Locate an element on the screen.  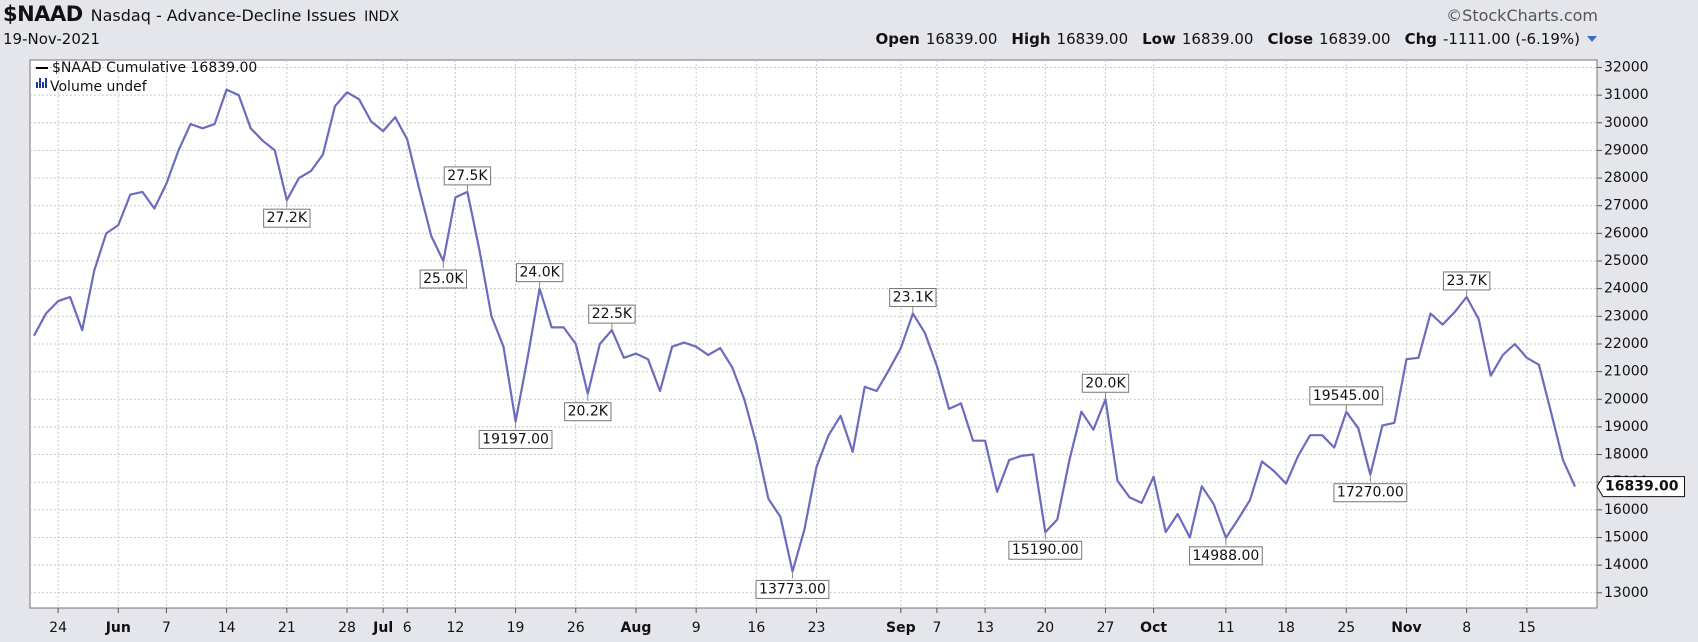
x-tick-label: Jul is located at coordinates (382, 628).